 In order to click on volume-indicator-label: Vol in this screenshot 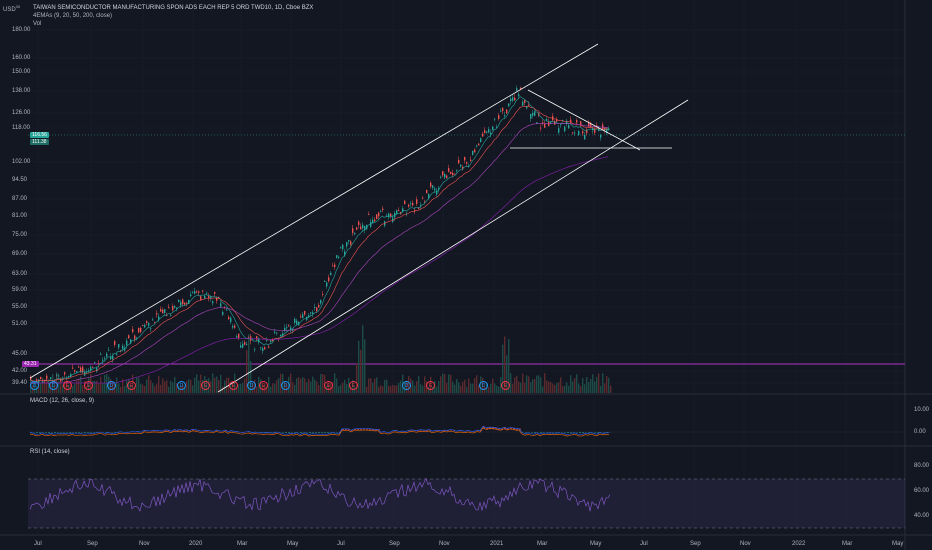, I will do `click(37, 24)`.